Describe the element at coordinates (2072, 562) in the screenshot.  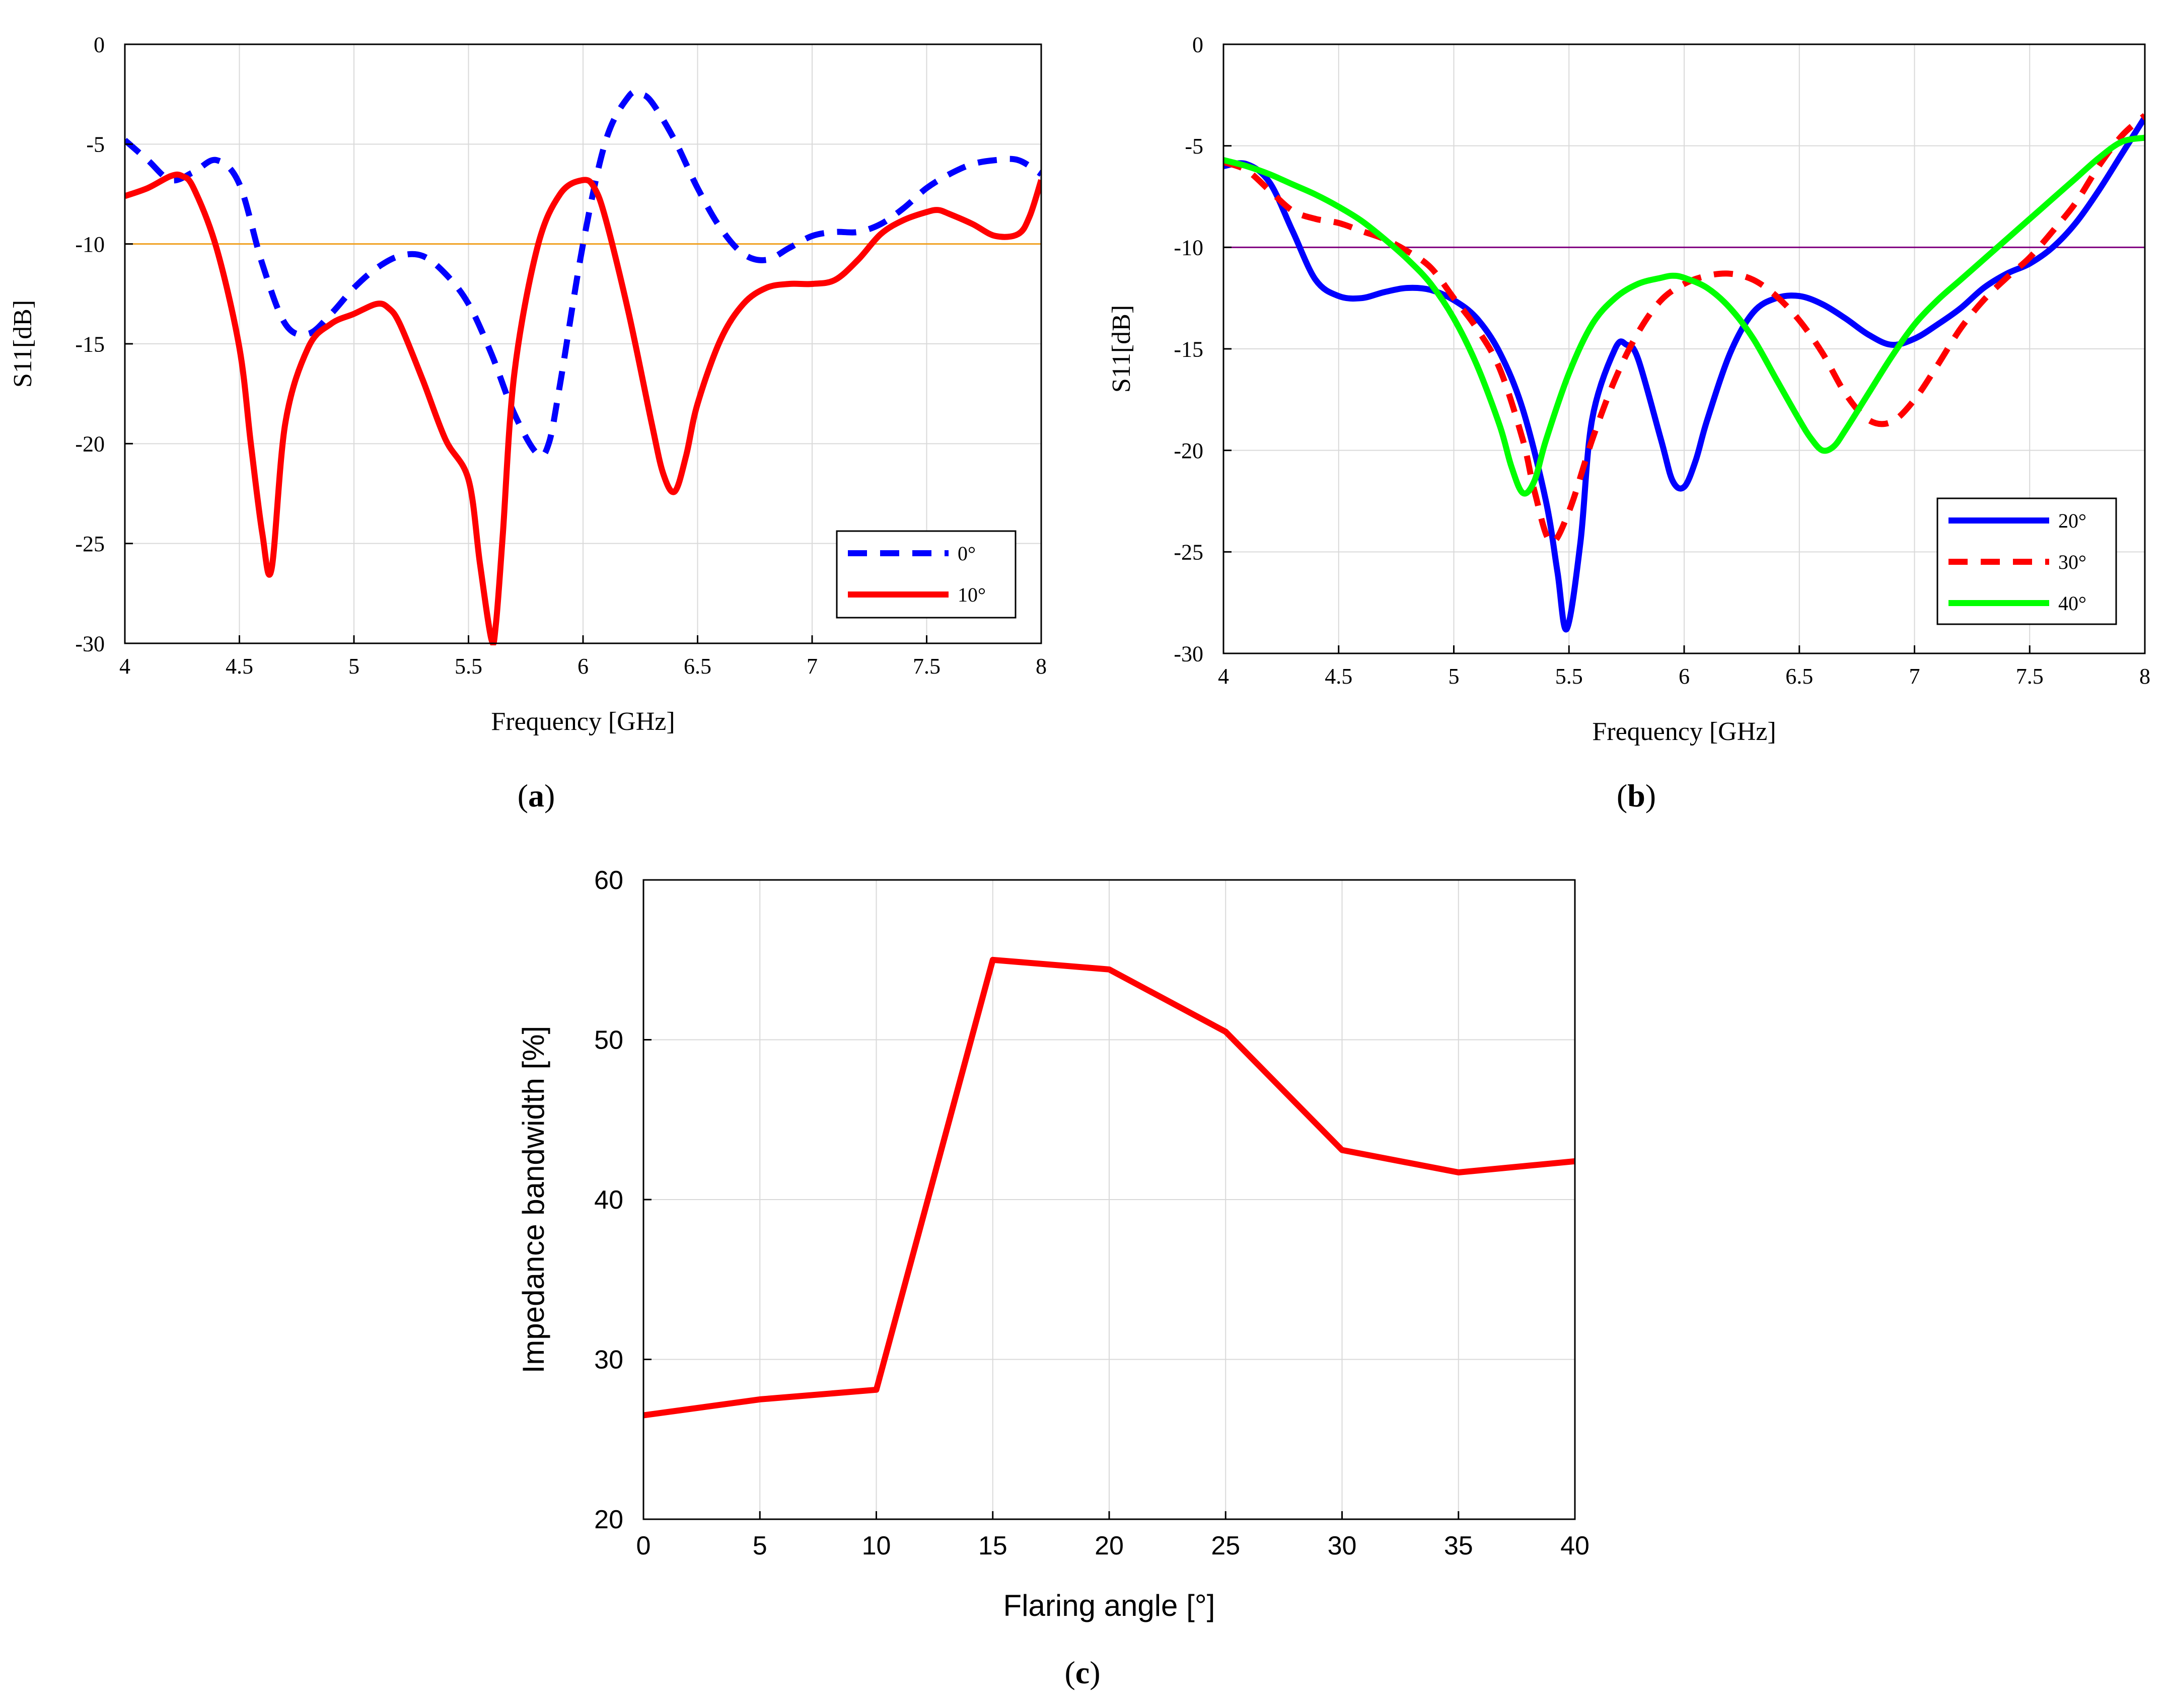
I see `legend-label-b-1: 30°` at that location.